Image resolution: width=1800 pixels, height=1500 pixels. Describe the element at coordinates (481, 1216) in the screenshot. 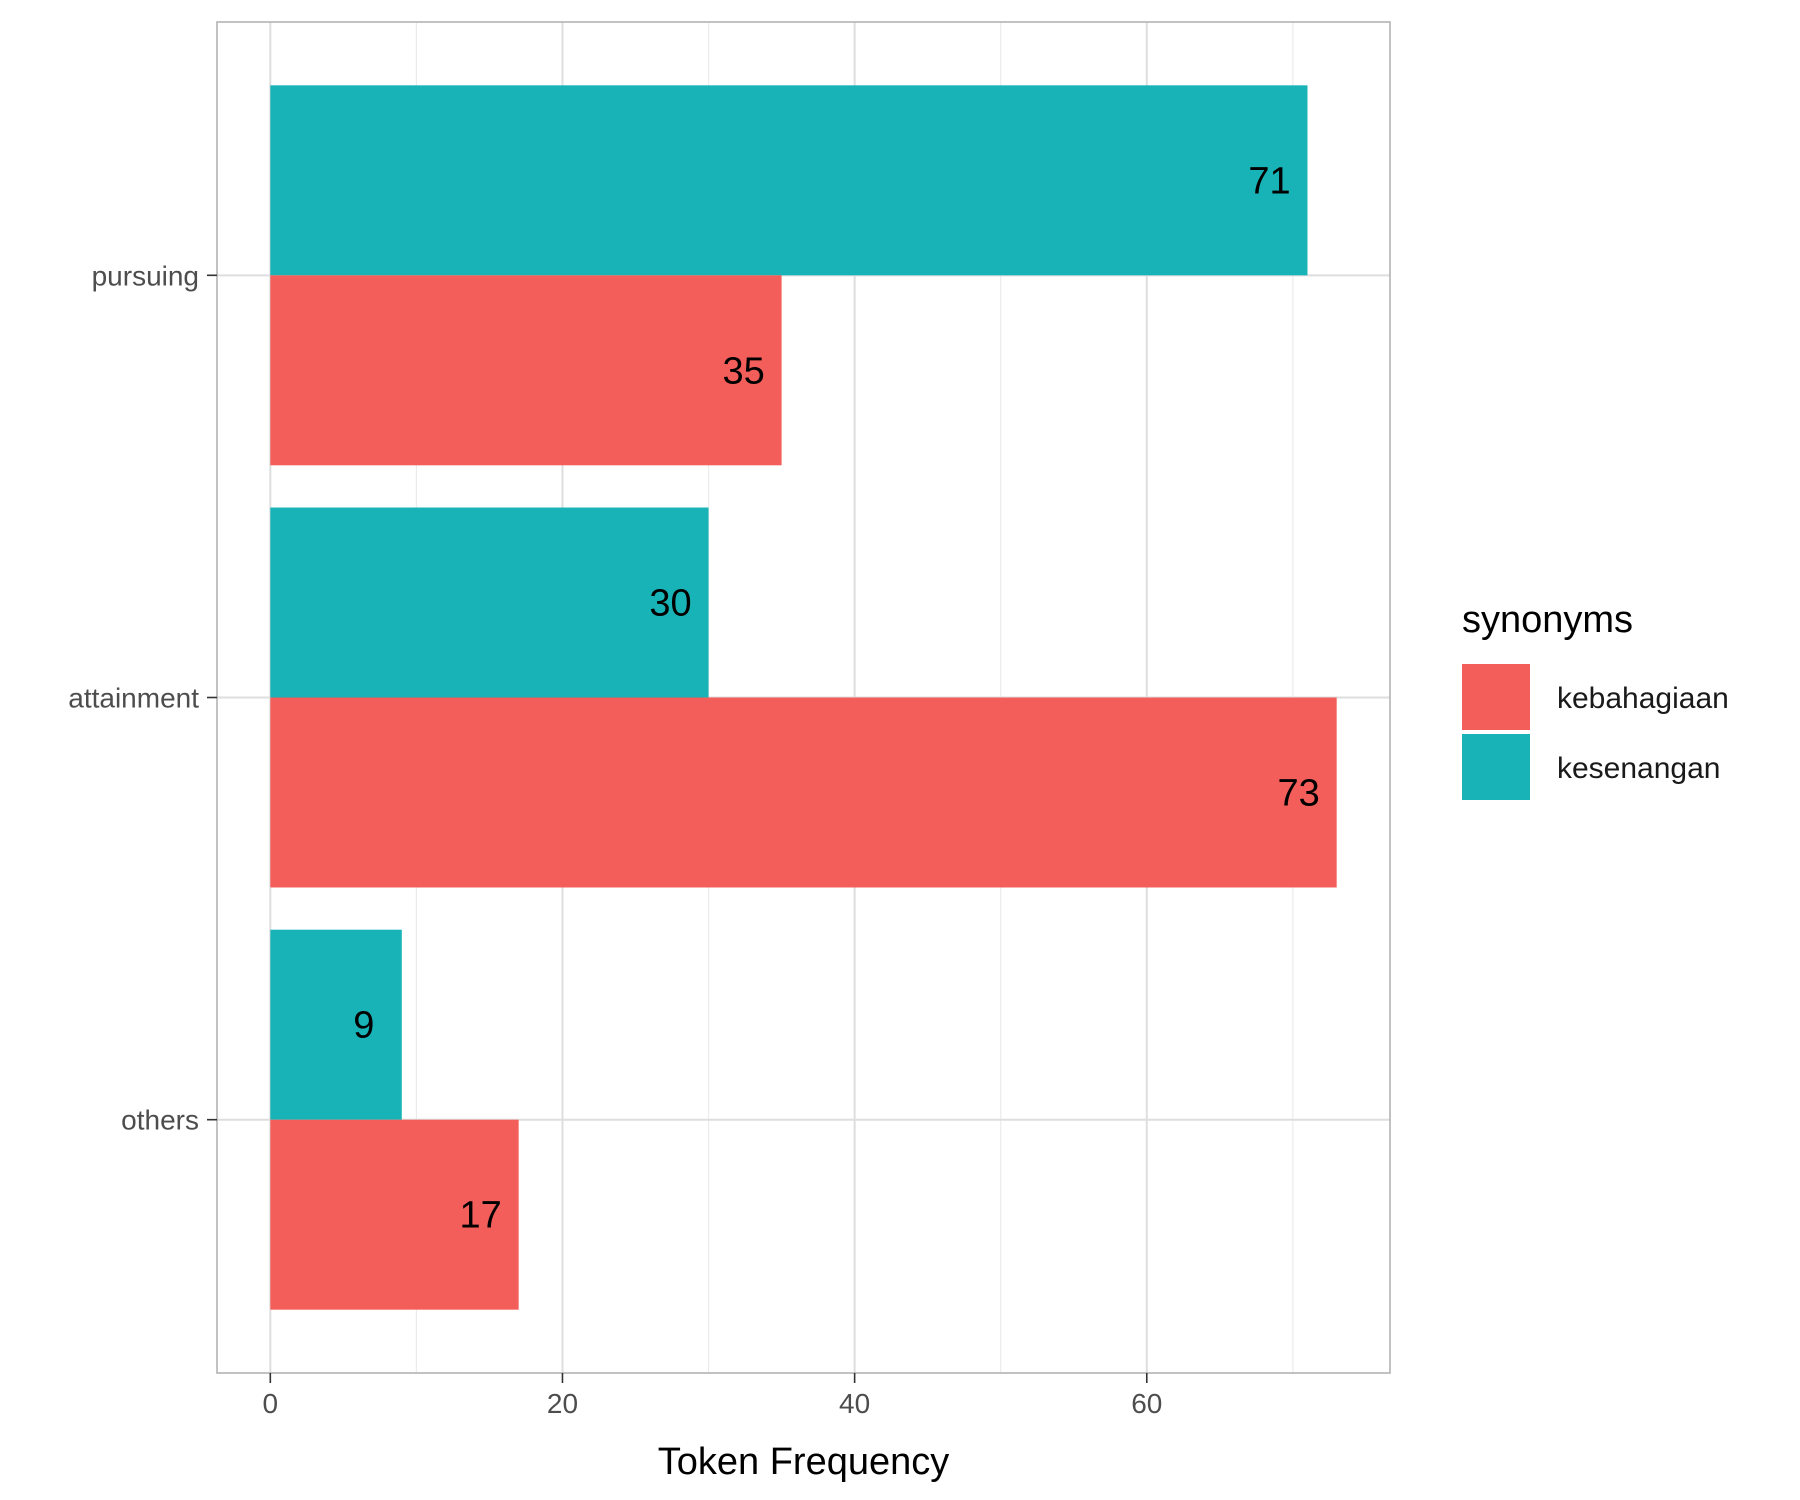

I see `data-label-kebahagiaan-others: 17` at that location.